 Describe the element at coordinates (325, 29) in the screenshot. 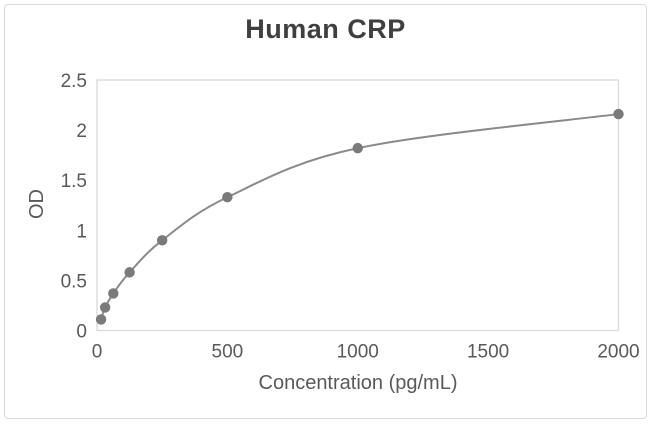

I see `chart-title: Human CRP` at that location.